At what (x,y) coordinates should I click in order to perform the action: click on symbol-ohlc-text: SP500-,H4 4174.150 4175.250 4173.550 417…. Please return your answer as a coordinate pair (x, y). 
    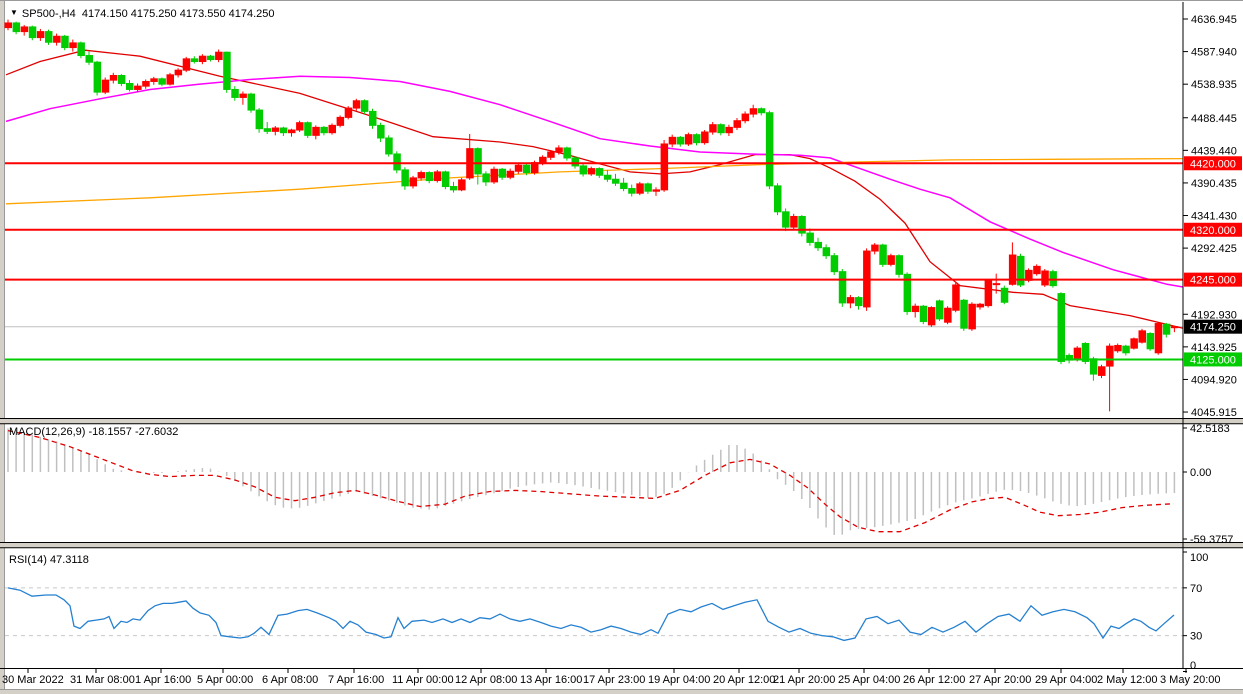
    Looking at the image, I should click on (148, 14).